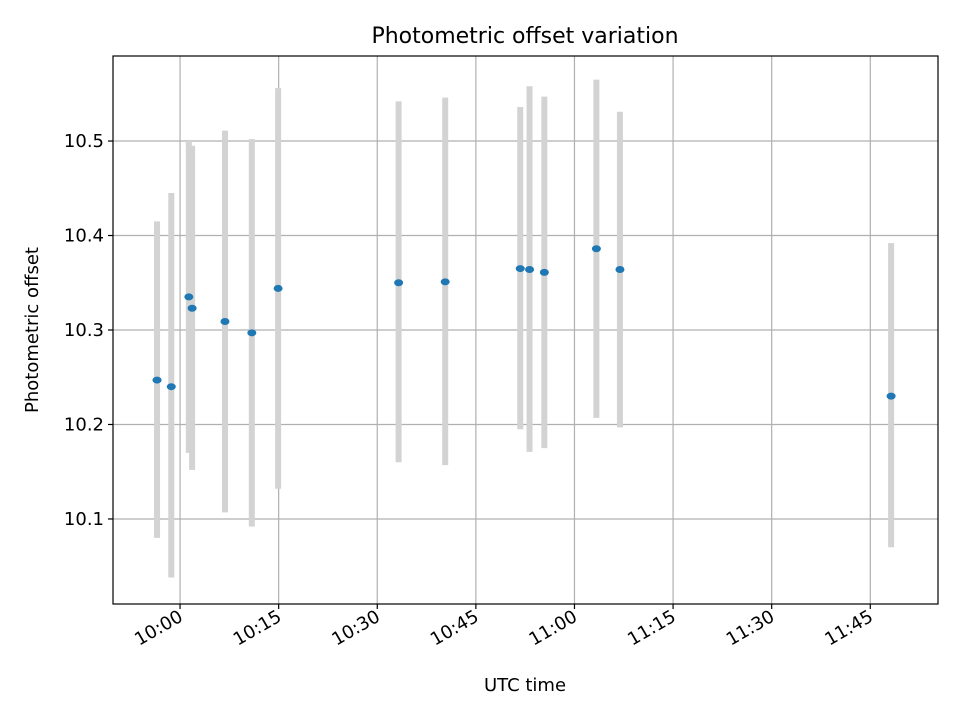 Image resolution: width=960 pixels, height=720 pixels. What do you see at coordinates (84, 141) in the screenshot?
I see `y-tick-label: 10.5` at bounding box center [84, 141].